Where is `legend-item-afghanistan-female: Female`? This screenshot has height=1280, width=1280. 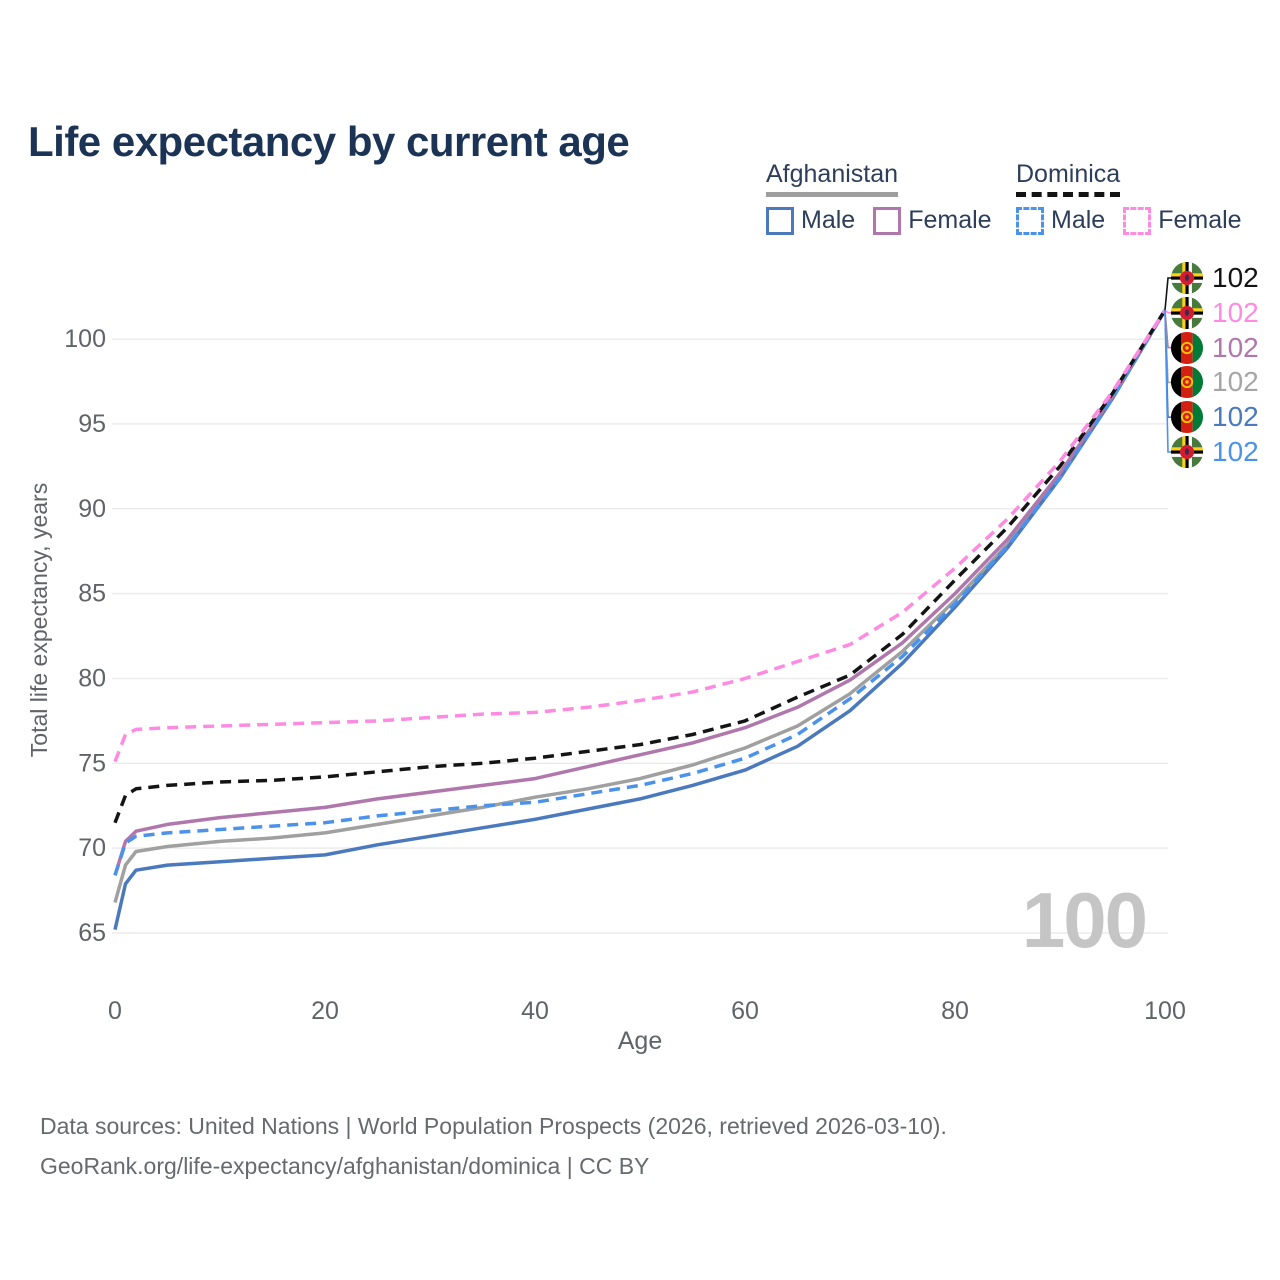
legend-item-afghanistan-female: Female is located at coordinates (932, 220).